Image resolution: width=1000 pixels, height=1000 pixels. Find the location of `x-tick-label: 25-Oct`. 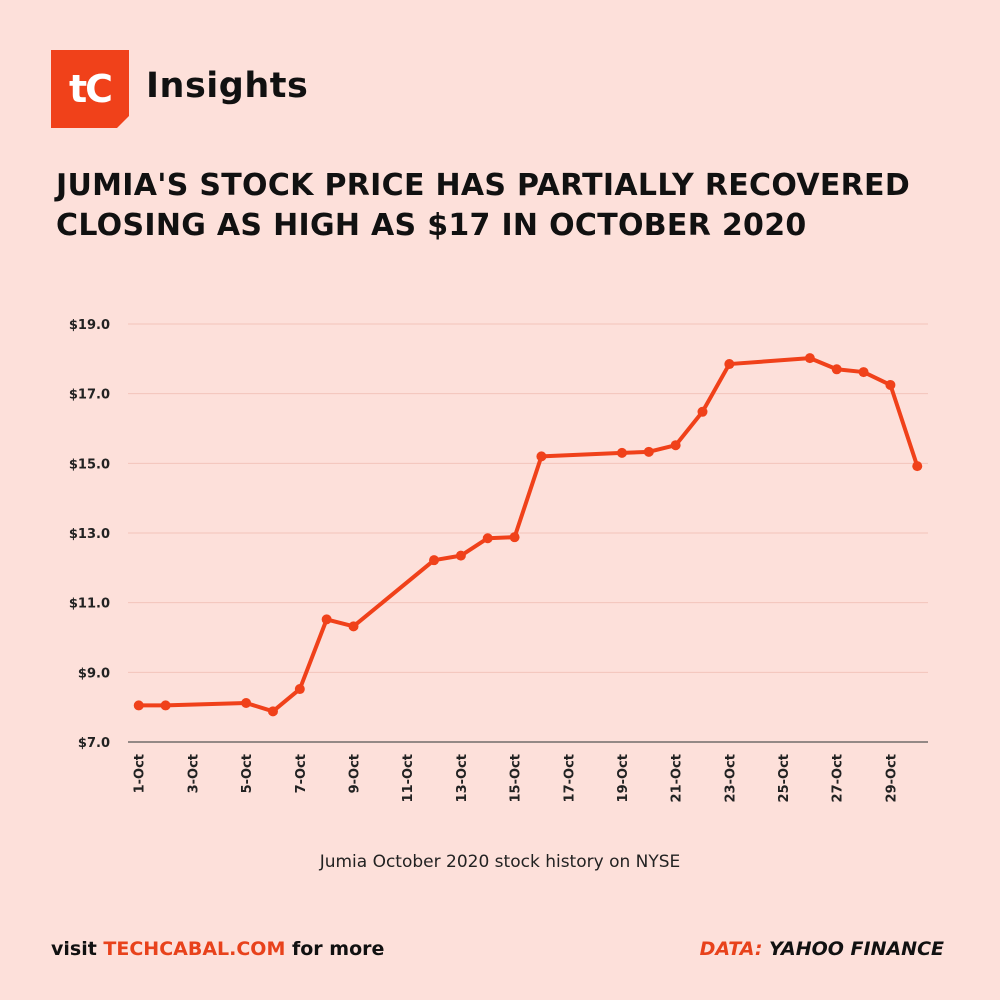

x-tick-label: 25-Oct is located at coordinates (784, 778).